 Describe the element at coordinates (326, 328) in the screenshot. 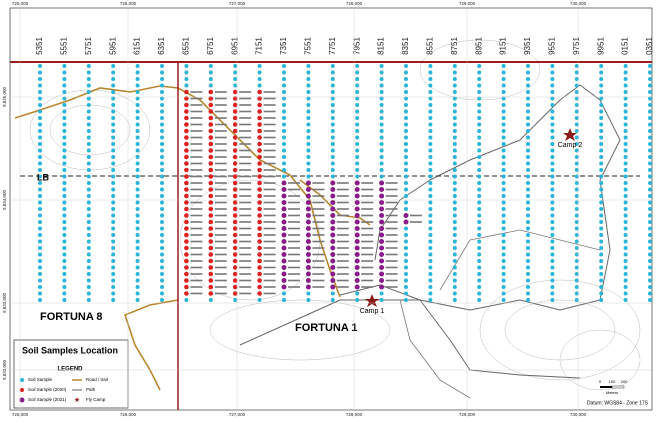

I see `concession-label: FORTUNA 1` at that location.